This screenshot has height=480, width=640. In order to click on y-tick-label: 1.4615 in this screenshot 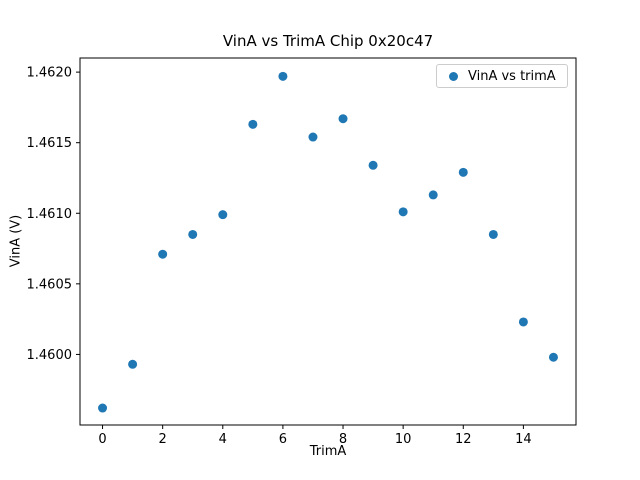, I will do `click(50, 143)`.